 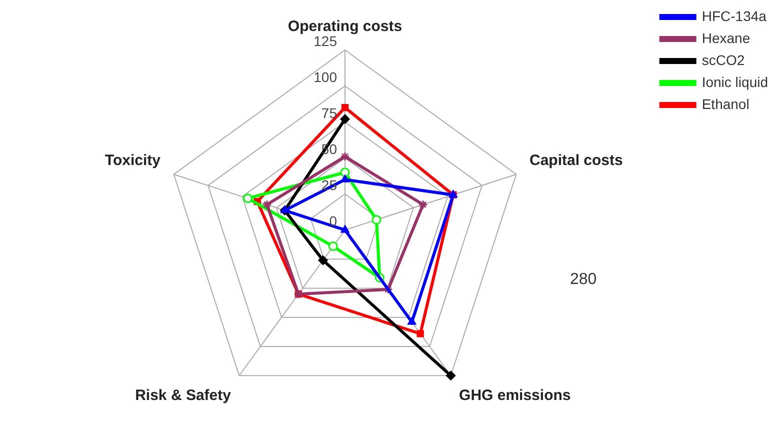 What do you see at coordinates (583, 279) in the screenshot?
I see `text: 280` at bounding box center [583, 279].